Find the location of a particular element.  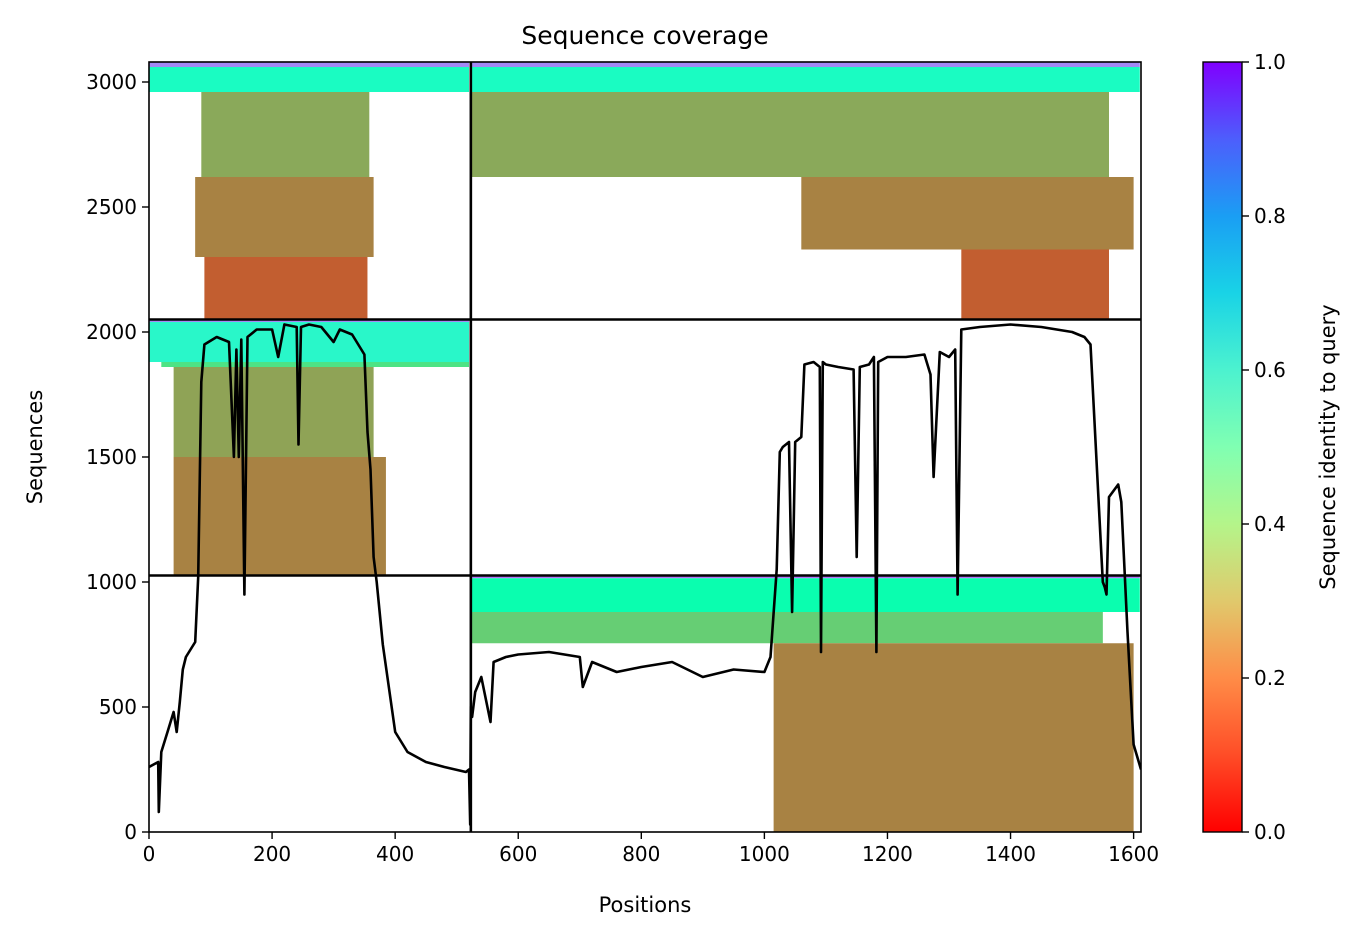

x-tick-label: 400 is located at coordinates (395, 854).